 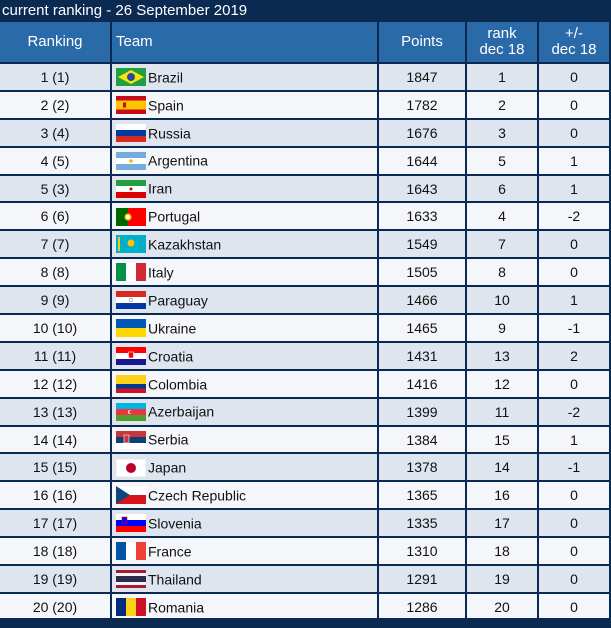 What do you see at coordinates (423, 552) in the screenshot?
I see `points-cell: 1310` at bounding box center [423, 552].